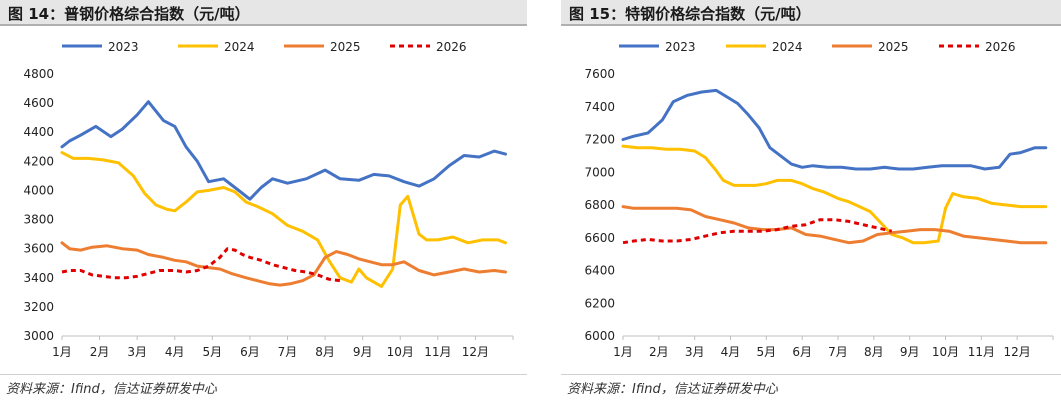 The image size is (1061, 401). Describe the element at coordinates (38, 307) in the screenshot. I see `y-tick-label: 3200` at that location.